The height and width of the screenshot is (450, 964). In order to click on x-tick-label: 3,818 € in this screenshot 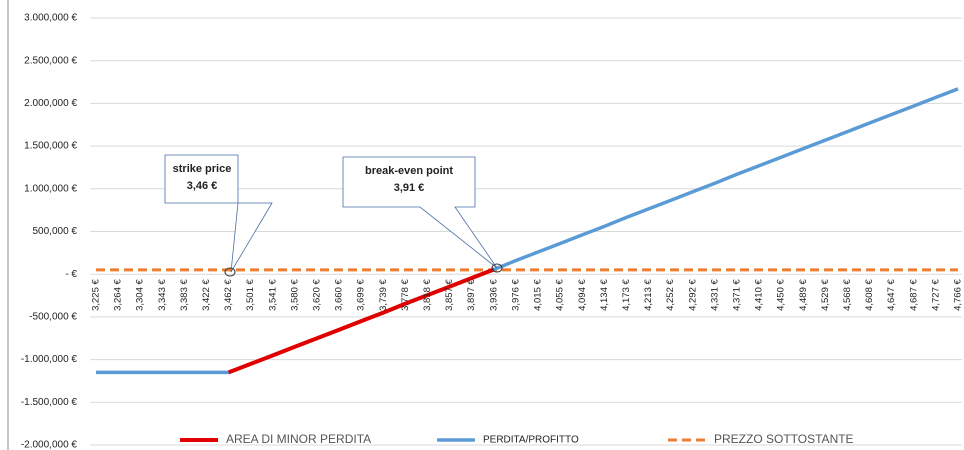, I will do `click(427, 294)`.